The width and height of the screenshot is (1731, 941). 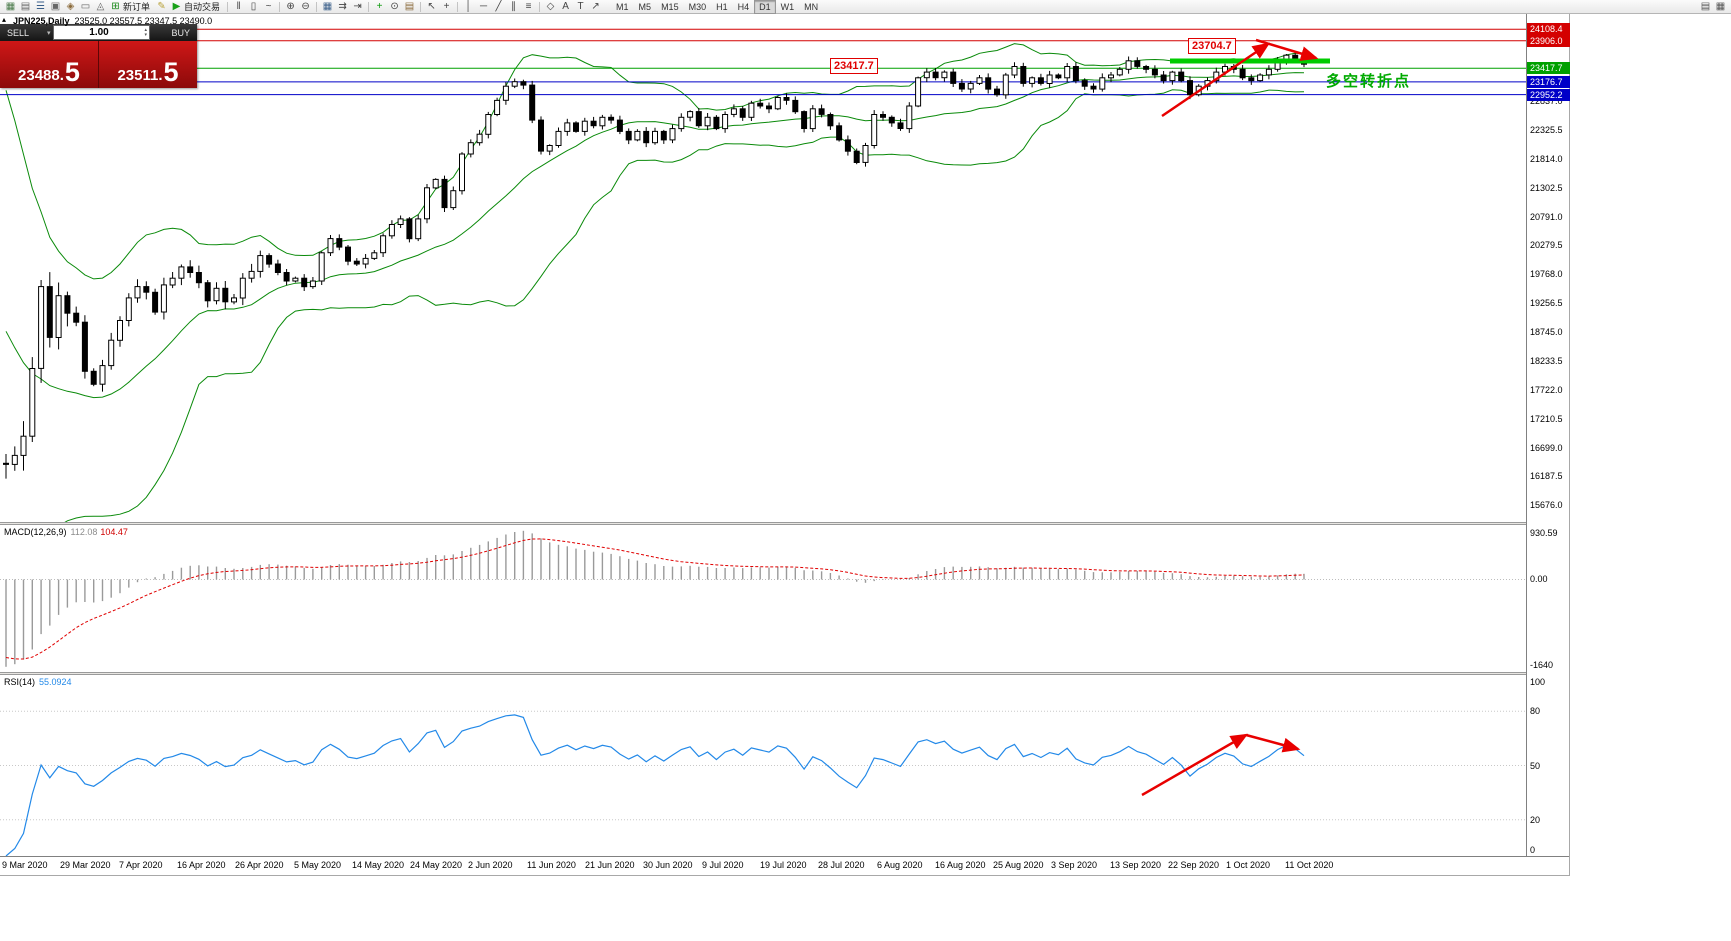 I want to click on chart-ohlc-values: 23525.0 23557.5 23347.5 23490.0, so click(x=143, y=21).